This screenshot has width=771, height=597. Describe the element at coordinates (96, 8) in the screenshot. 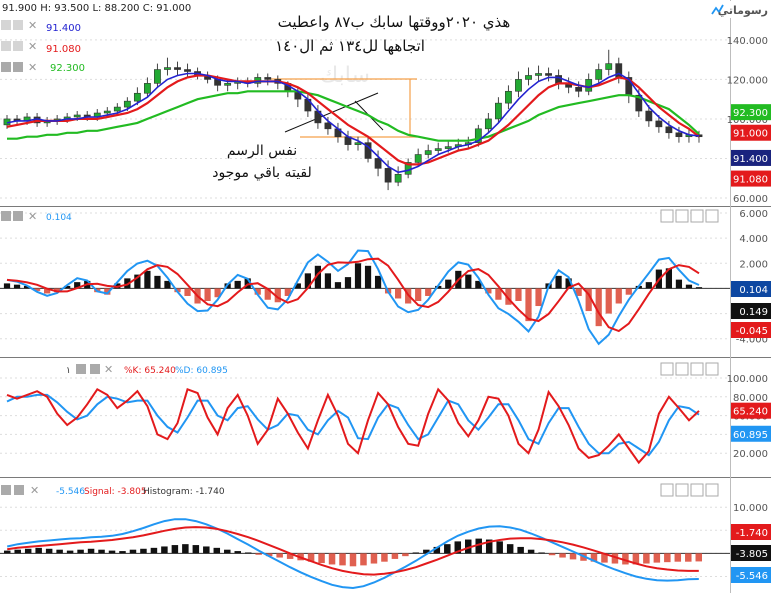

I see `svg-text:91.900 H: 93.500 L: 88.200 C:: 91.900 H: 93.500 L: 88.200 C: 91.000` at that location.